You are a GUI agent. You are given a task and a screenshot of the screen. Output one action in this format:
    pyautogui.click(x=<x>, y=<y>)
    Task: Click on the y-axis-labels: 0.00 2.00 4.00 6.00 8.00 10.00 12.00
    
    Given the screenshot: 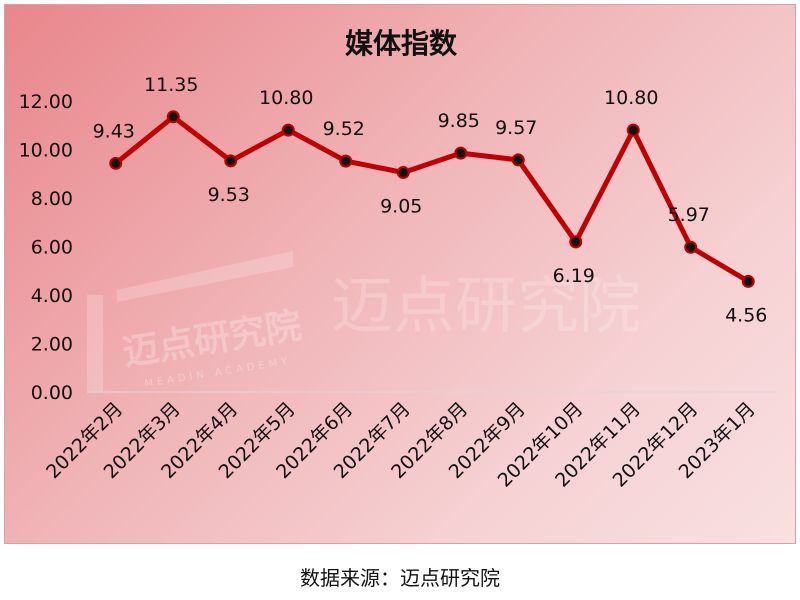 What is the action you would take?
    pyautogui.click(x=46, y=247)
    